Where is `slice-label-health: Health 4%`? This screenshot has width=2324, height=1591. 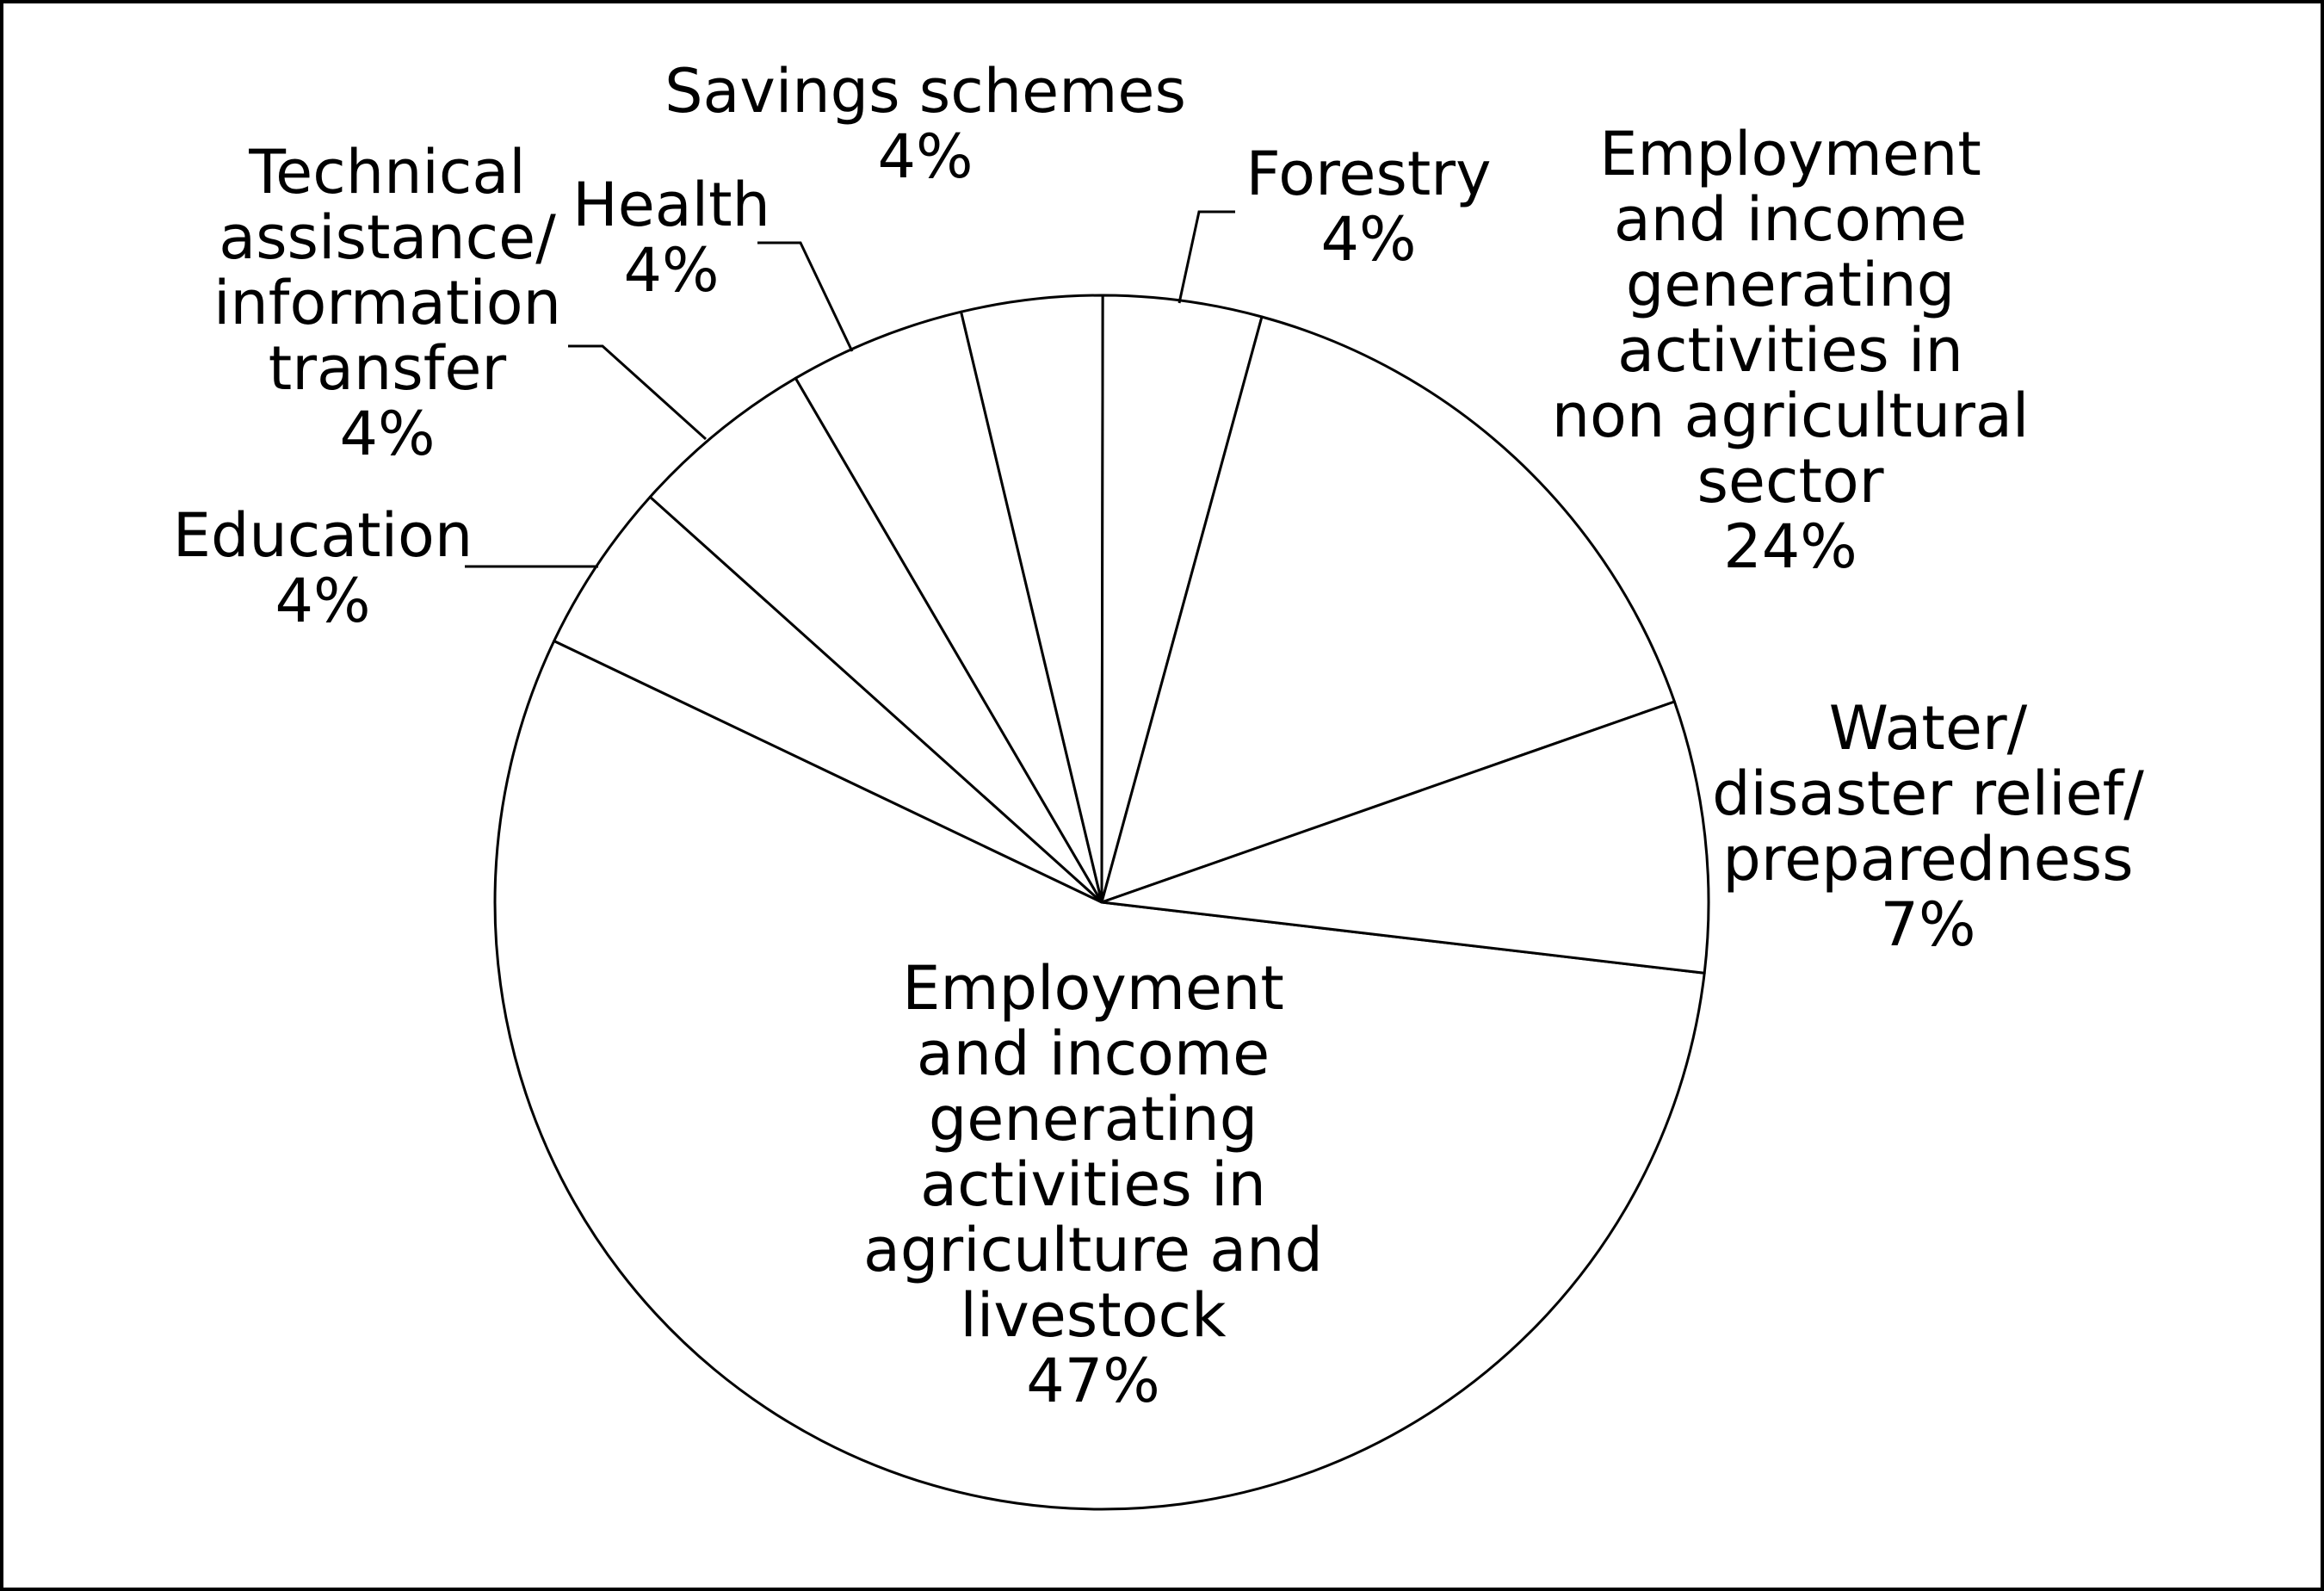
slice-label-health: Health 4% is located at coordinates (671, 238).